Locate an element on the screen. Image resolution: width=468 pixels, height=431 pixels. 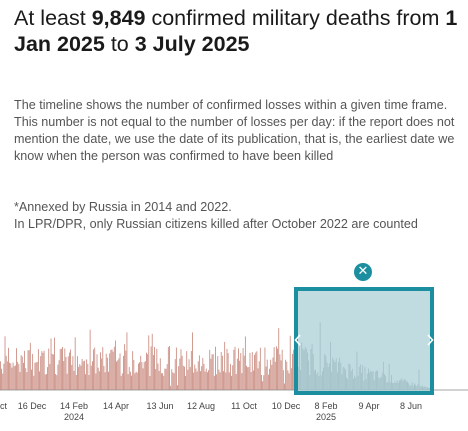
tick-label: 16 Dec is located at coordinates (32, 406).